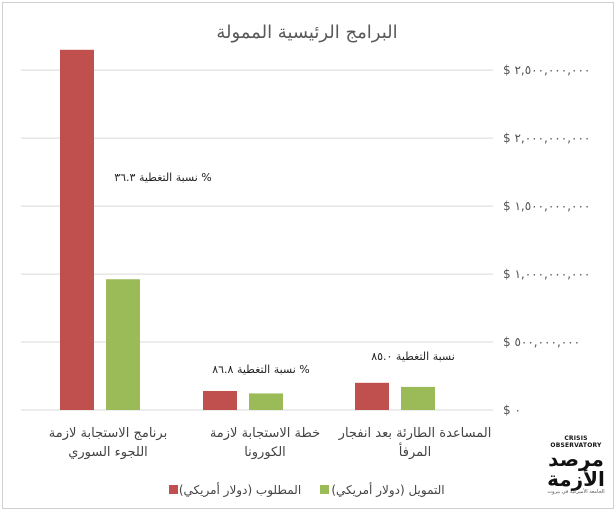 This screenshot has width=616, height=511. Describe the element at coordinates (265, 452) in the screenshot. I see `category-label: الكورونا` at that location.